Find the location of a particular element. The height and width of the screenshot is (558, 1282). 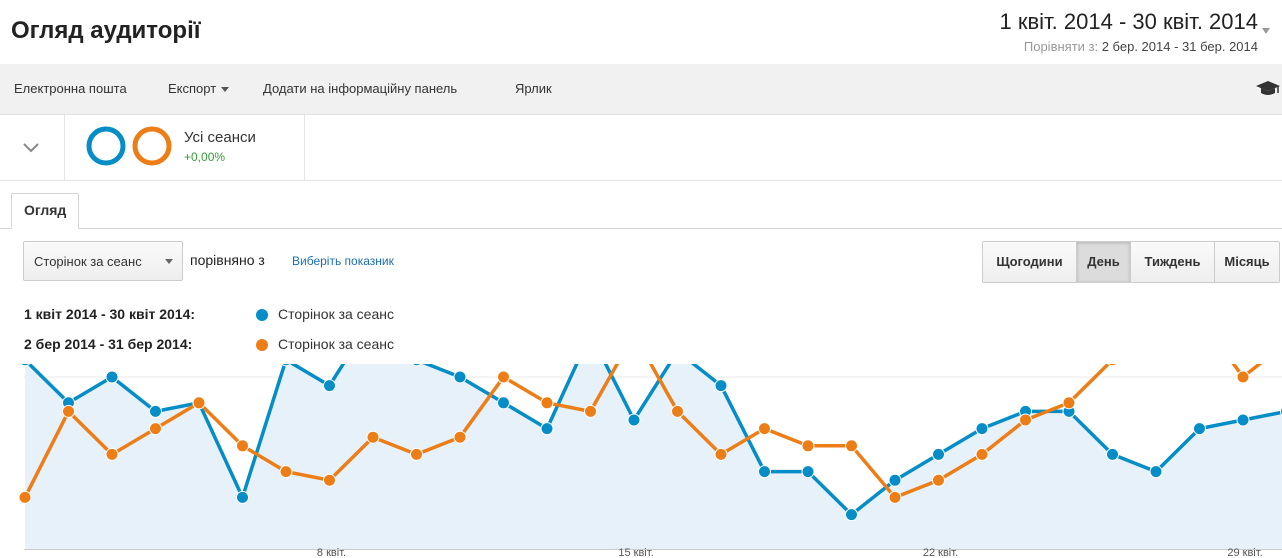

compare-range: Порівняти з: 2 бер. 2014 - 31 бер. 2014 is located at coordinates (1141, 46).